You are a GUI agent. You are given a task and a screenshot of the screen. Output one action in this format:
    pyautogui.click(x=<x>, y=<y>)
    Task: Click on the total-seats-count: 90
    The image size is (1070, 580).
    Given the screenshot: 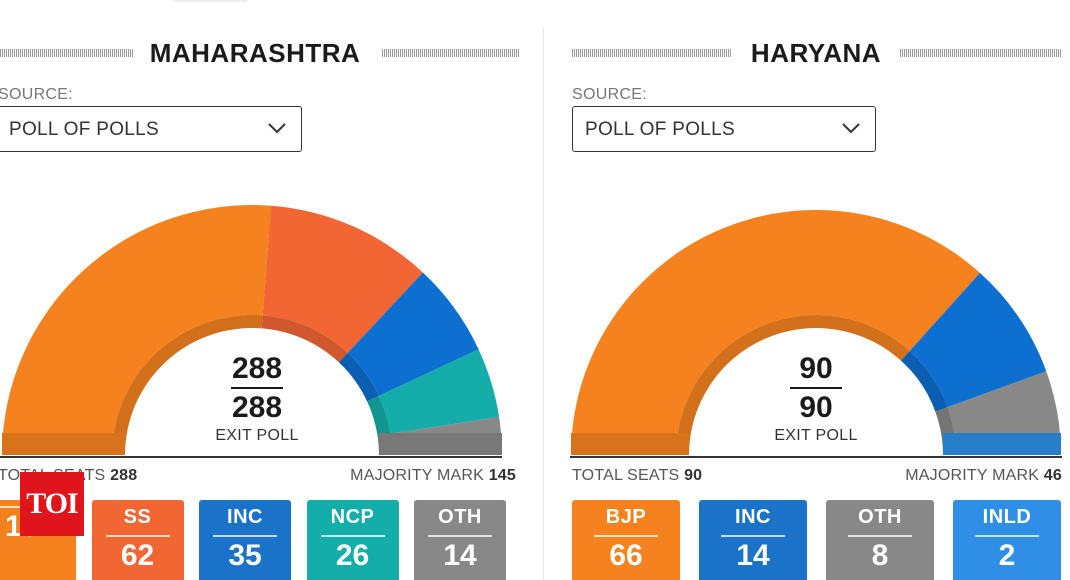 What is the action you would take?
    pyautogui.click(x=816, y=407)
    